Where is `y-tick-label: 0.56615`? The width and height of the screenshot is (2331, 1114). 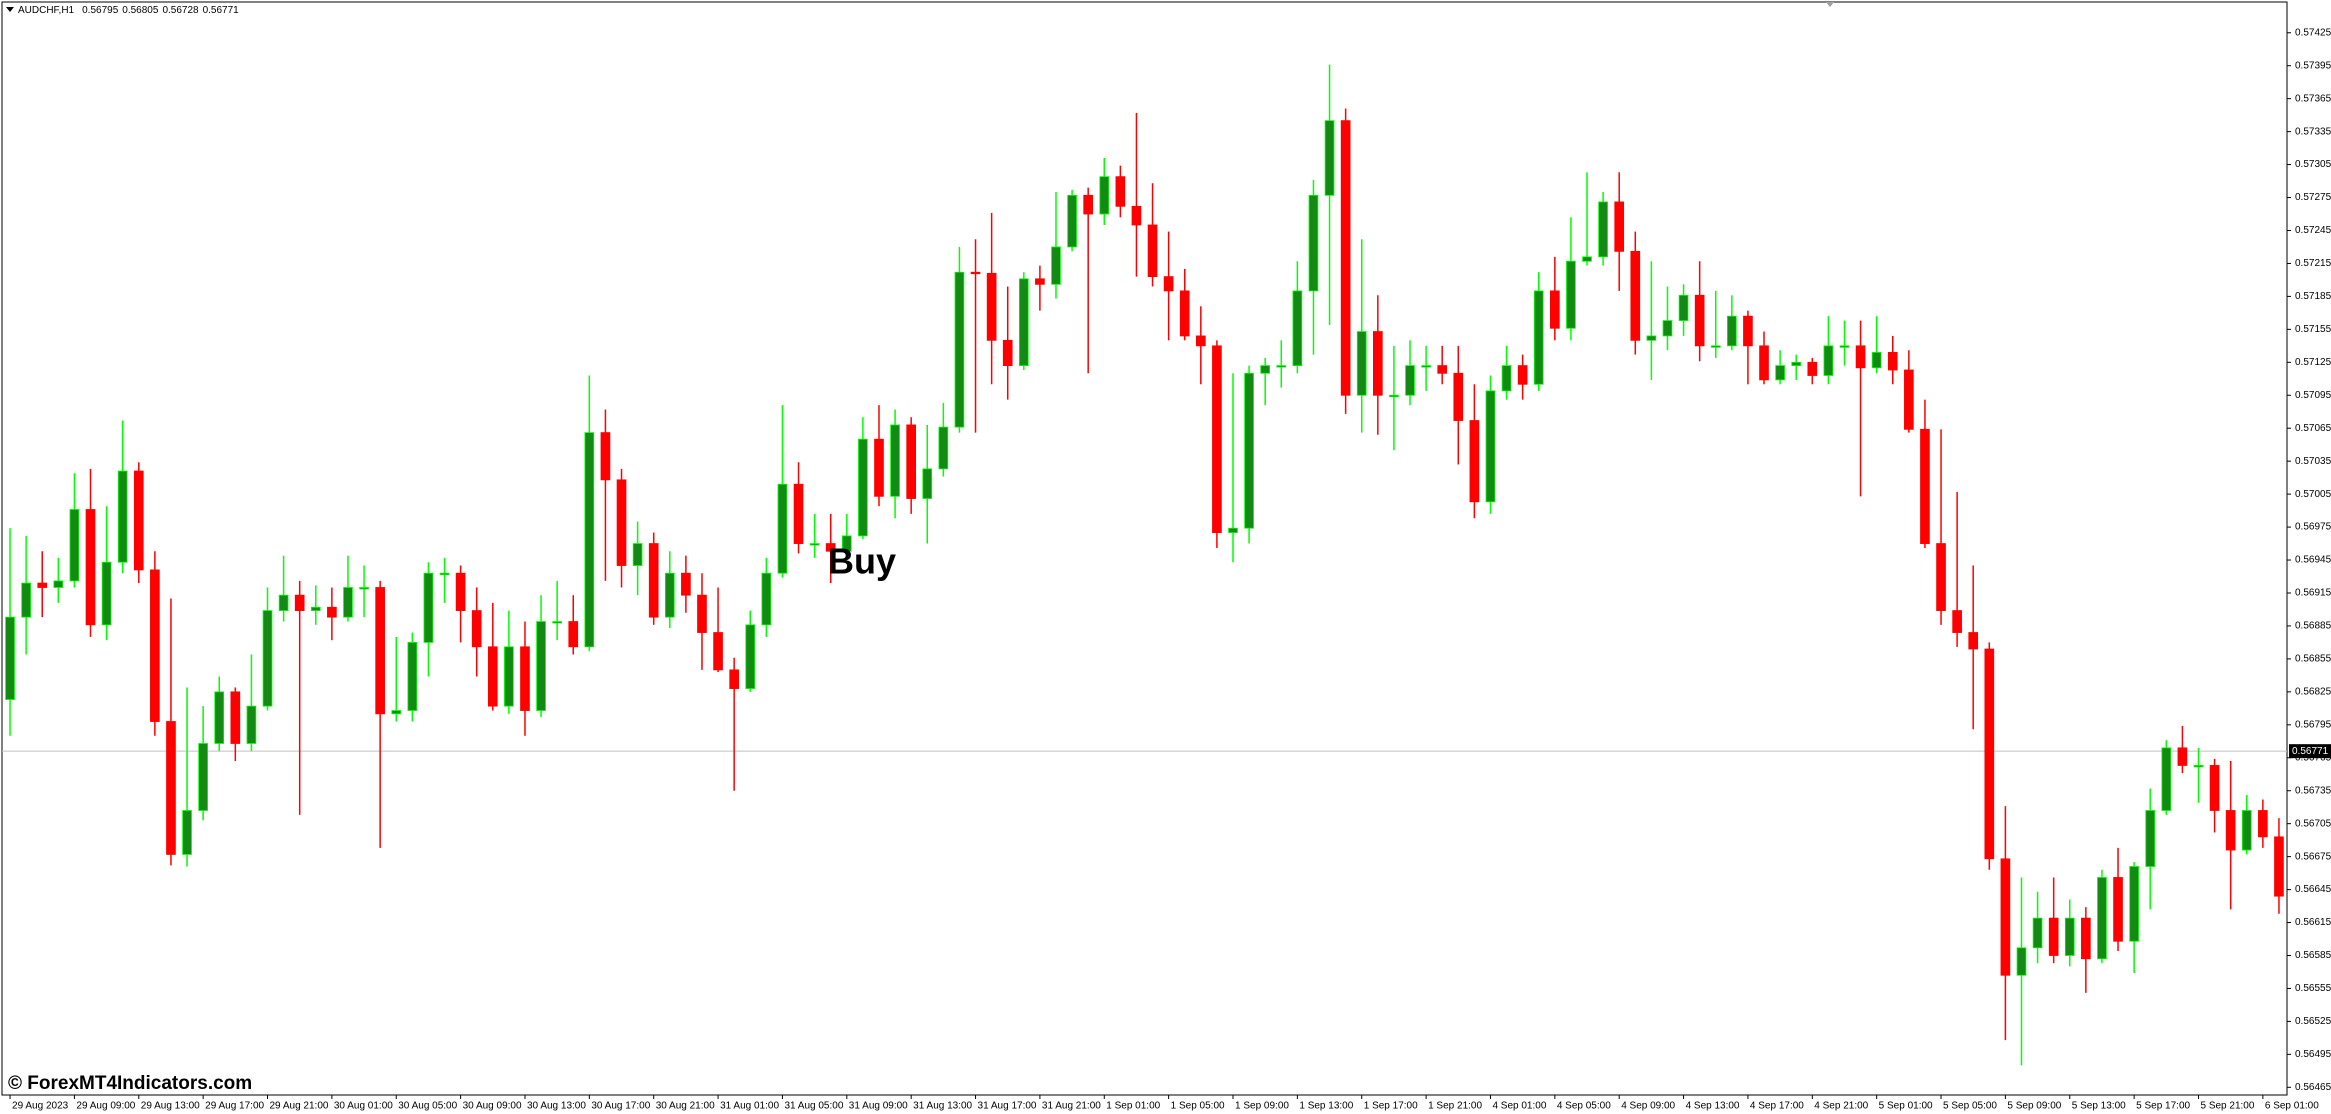 y-tick-label: 0.56615 is located at coordinates (2313, 922).